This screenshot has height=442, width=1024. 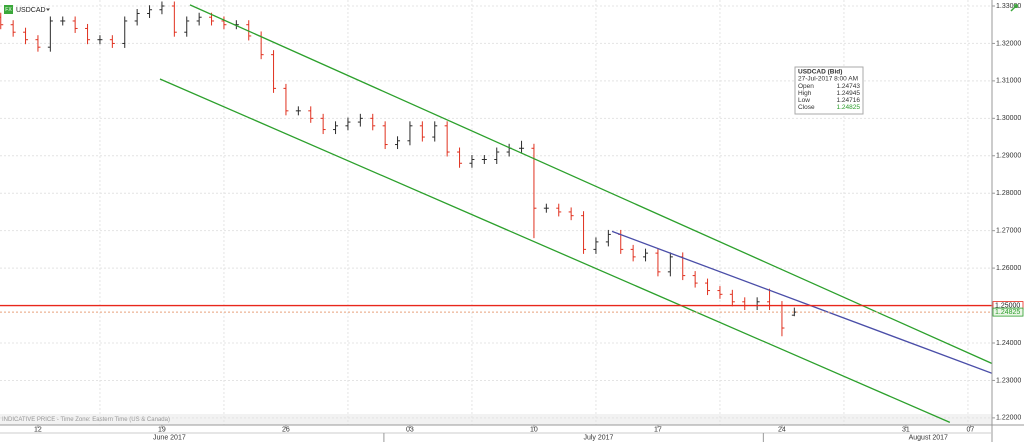 I want to click on info-value: 1.24743, so click(x=849, y=86).